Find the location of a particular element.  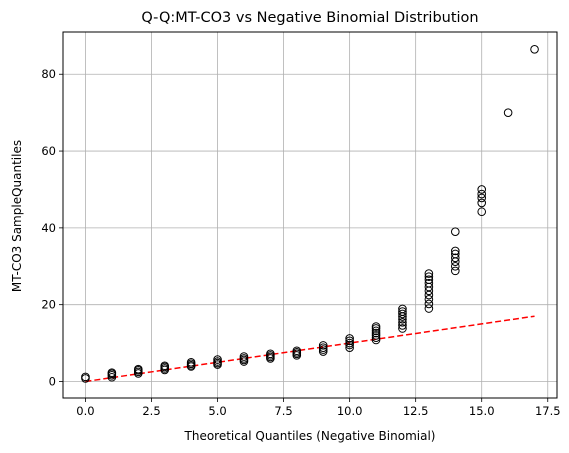

reference-line-layer is located at coordinates (310, 349).